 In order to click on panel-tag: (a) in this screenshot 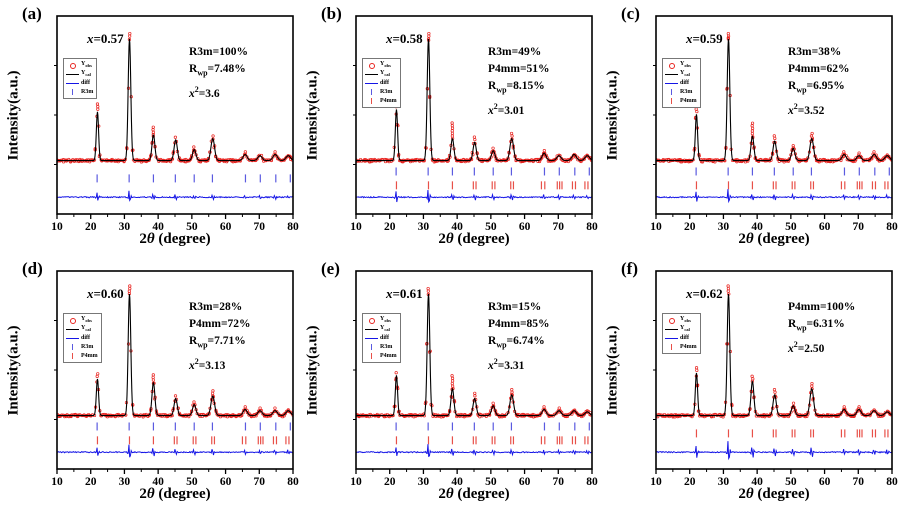, I will do `click(32, 13)`.